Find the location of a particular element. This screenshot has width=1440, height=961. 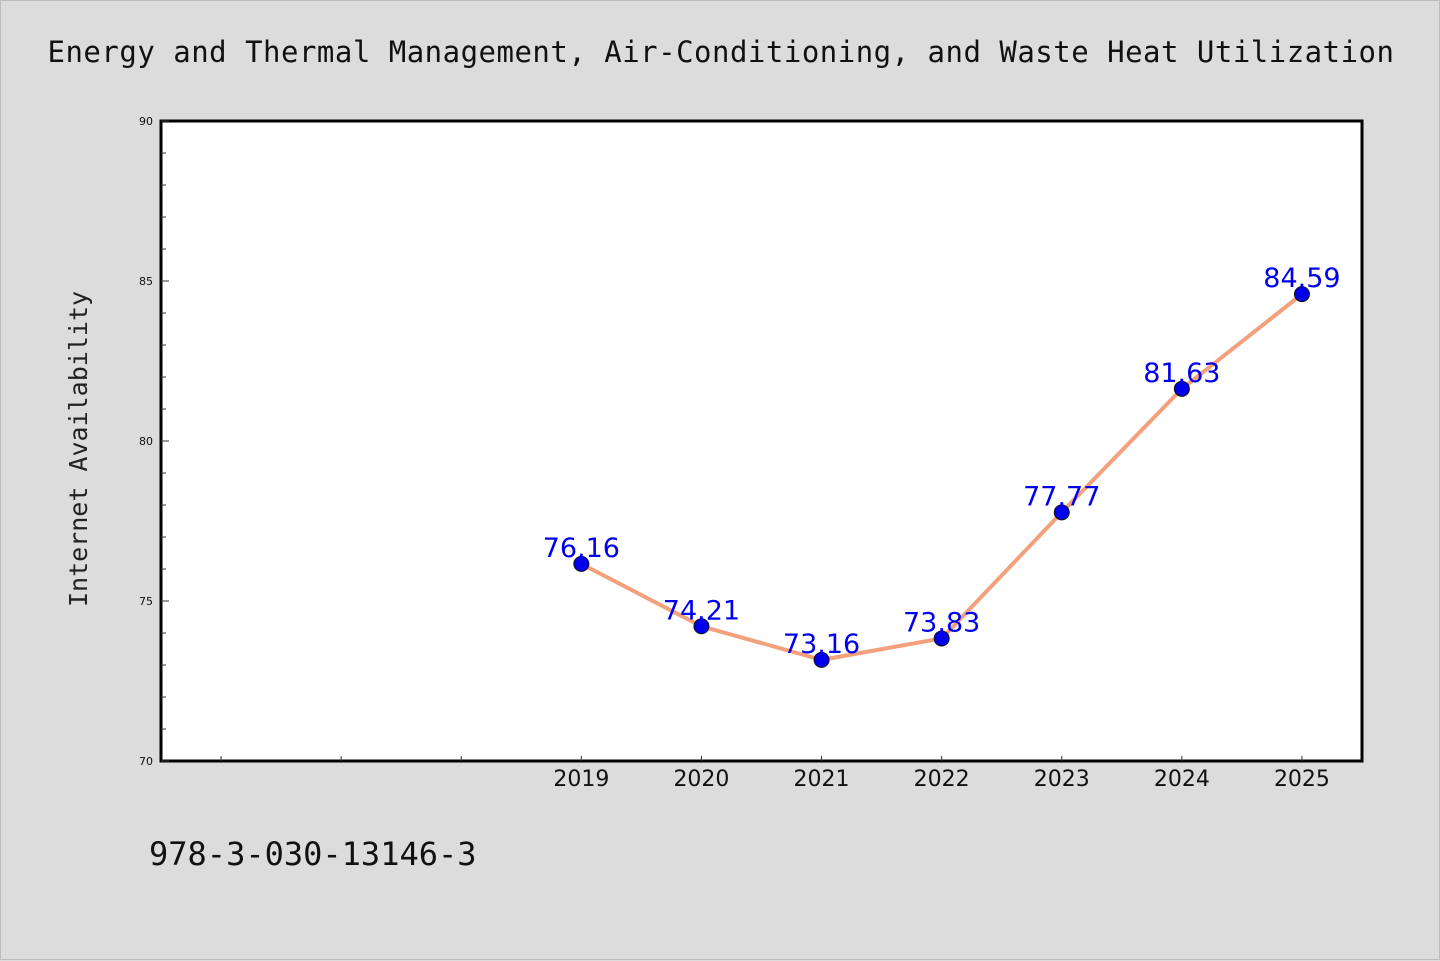

x-tick-label: 2024 is located at coordinates (1182, 779).